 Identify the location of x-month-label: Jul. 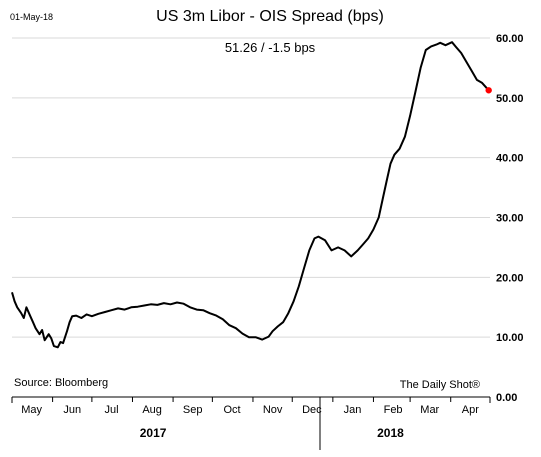
(111, 410).